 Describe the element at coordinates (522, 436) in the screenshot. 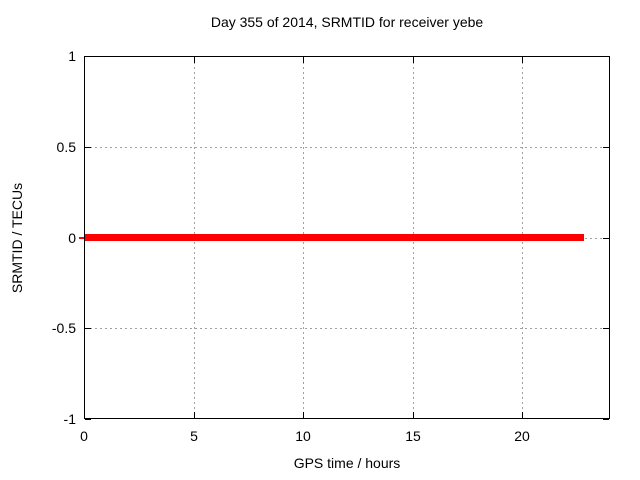

I see `x-tick-label: 20` at that location.